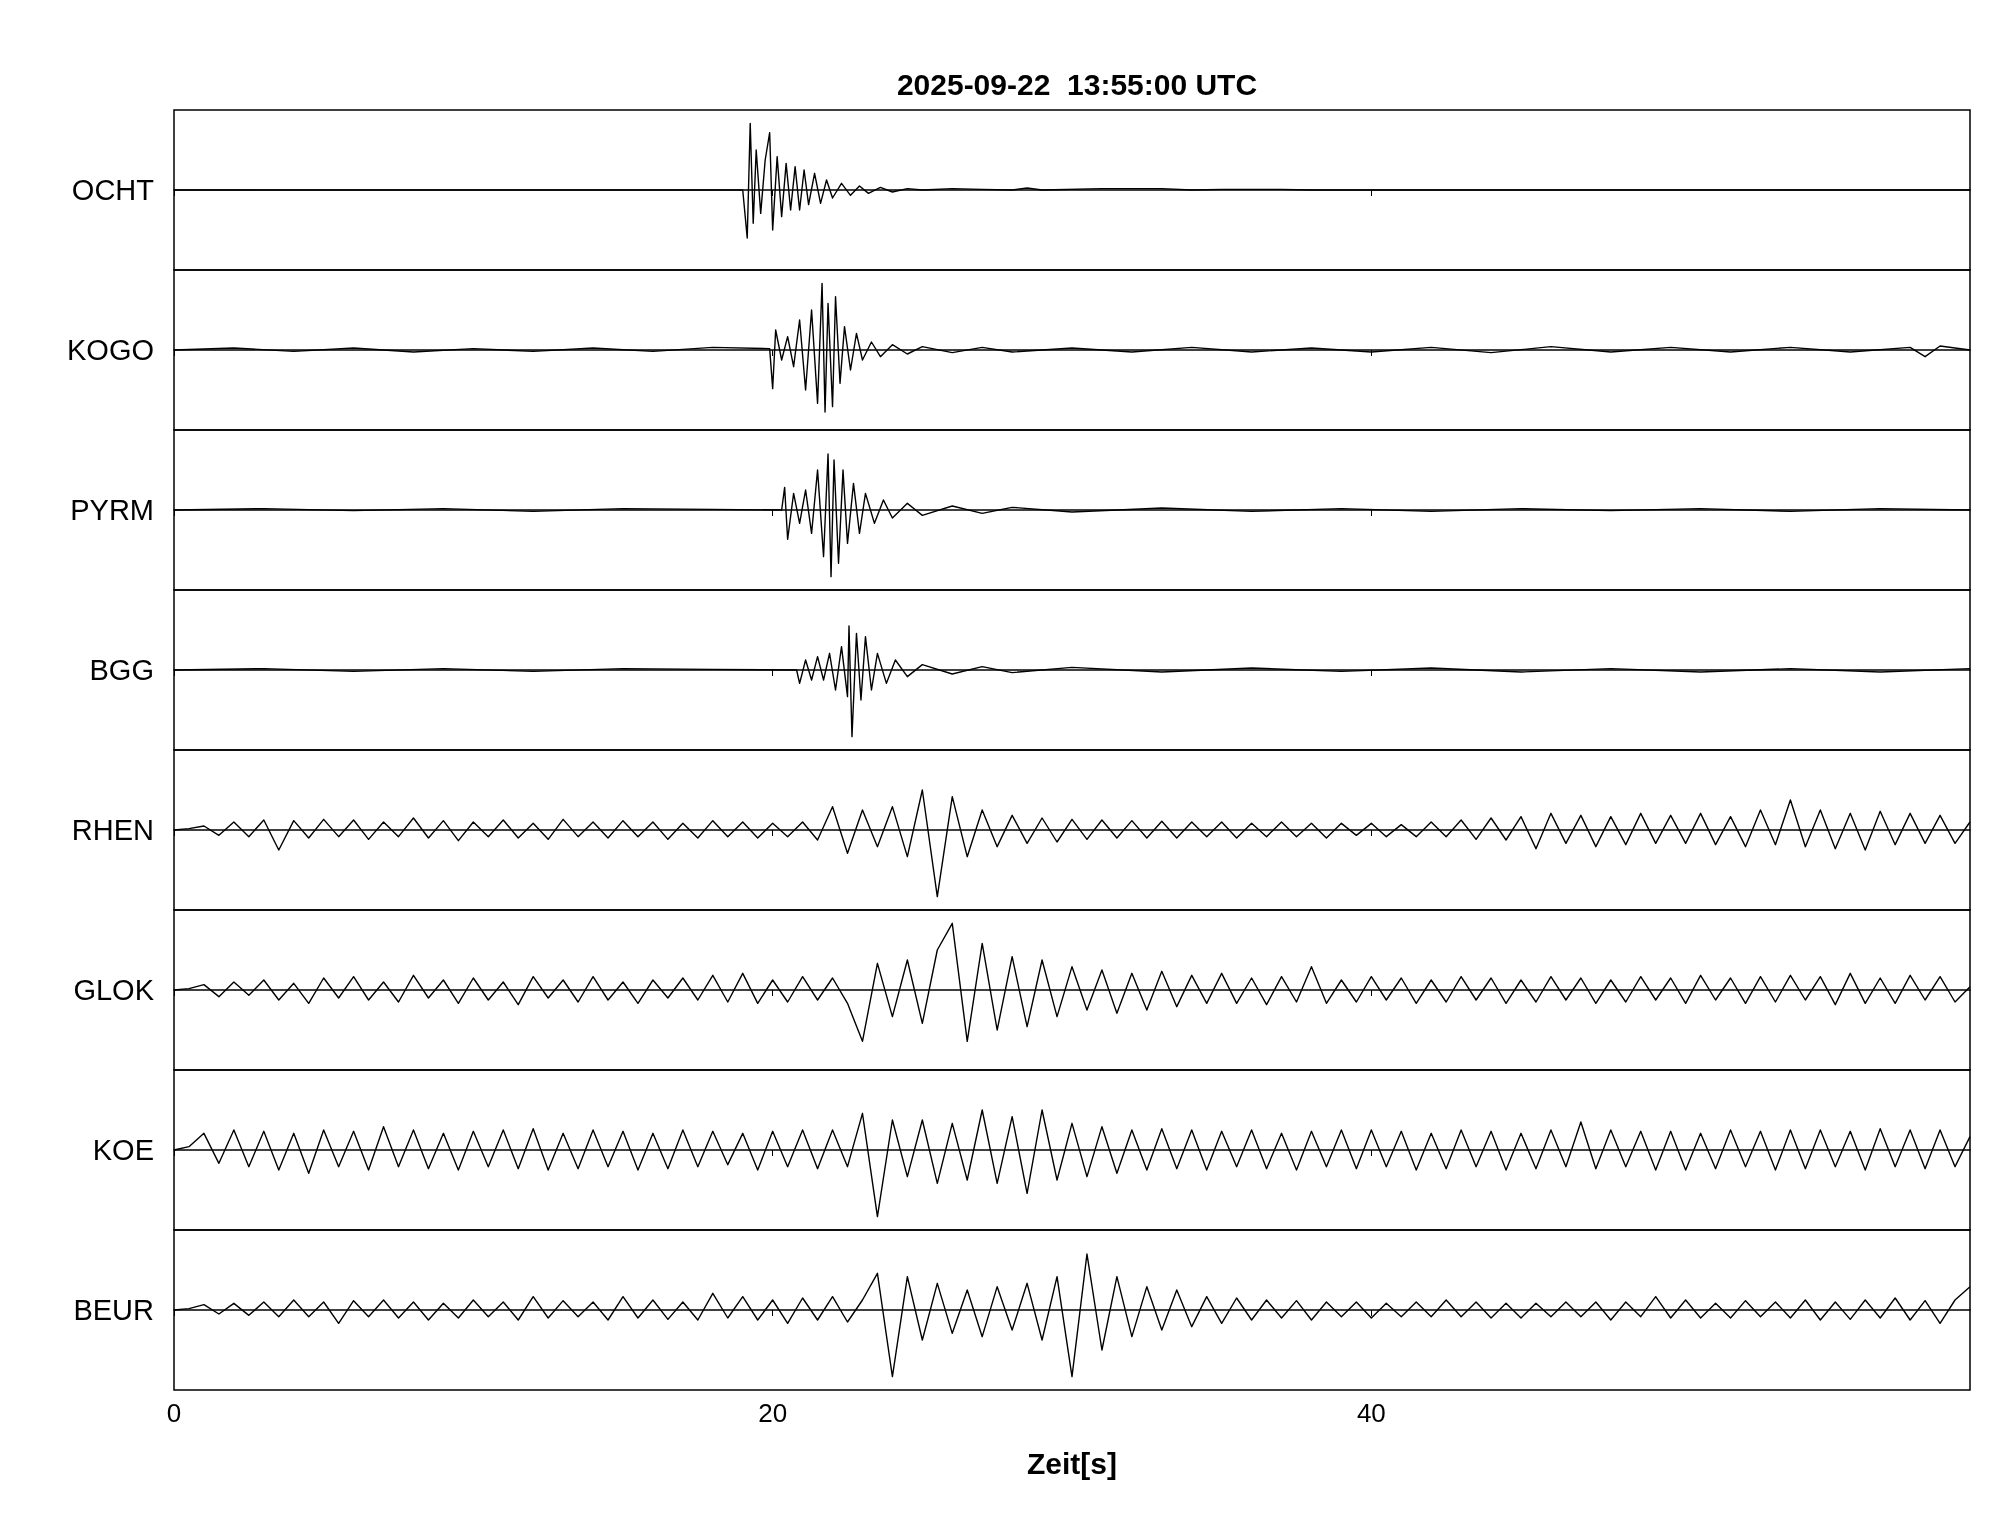  I want to click on y-axis-title: PYRM, so click(112, 510).